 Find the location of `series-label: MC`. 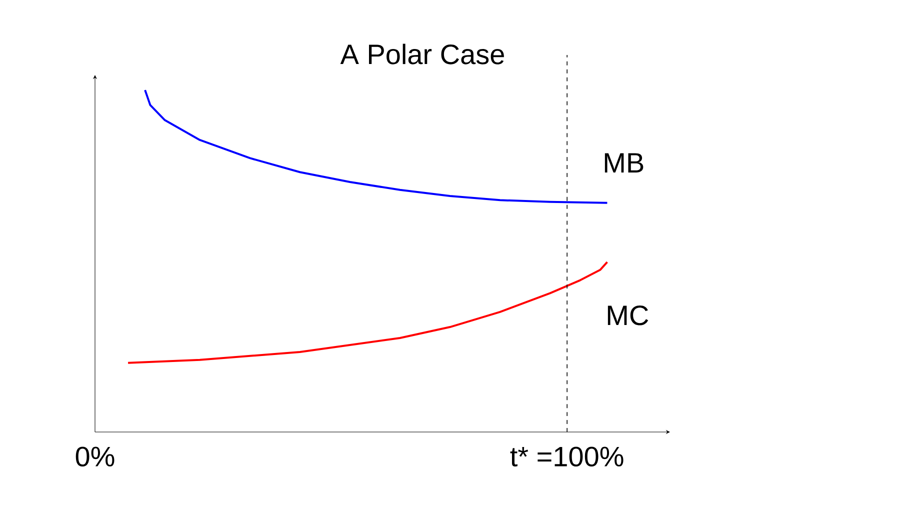

series-label: MC is located at coordinates (628, 315).